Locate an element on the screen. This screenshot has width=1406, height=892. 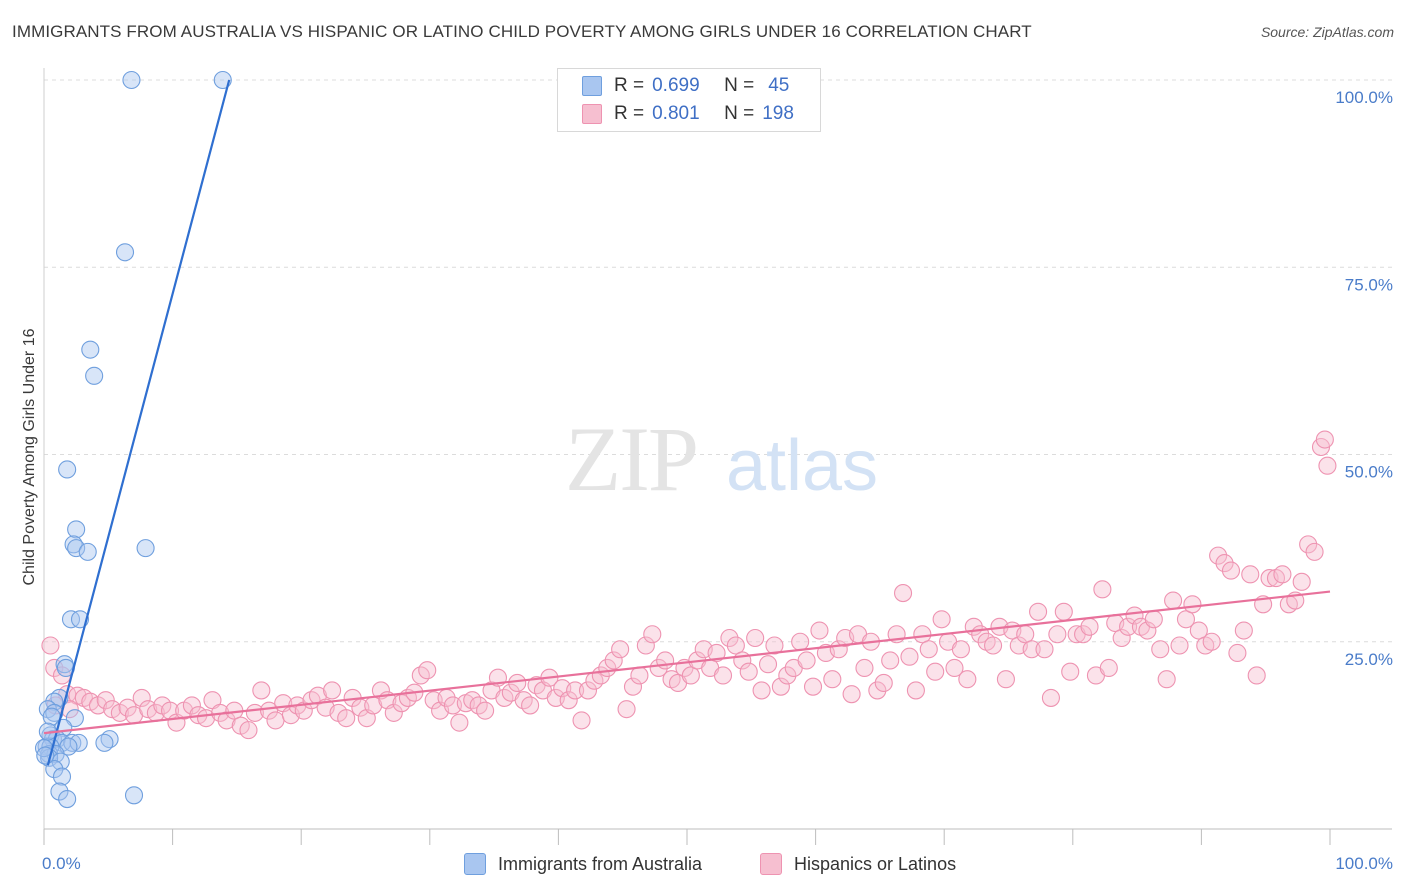
y-tick-label: 50.0% is located at coordinates (1369, 472).